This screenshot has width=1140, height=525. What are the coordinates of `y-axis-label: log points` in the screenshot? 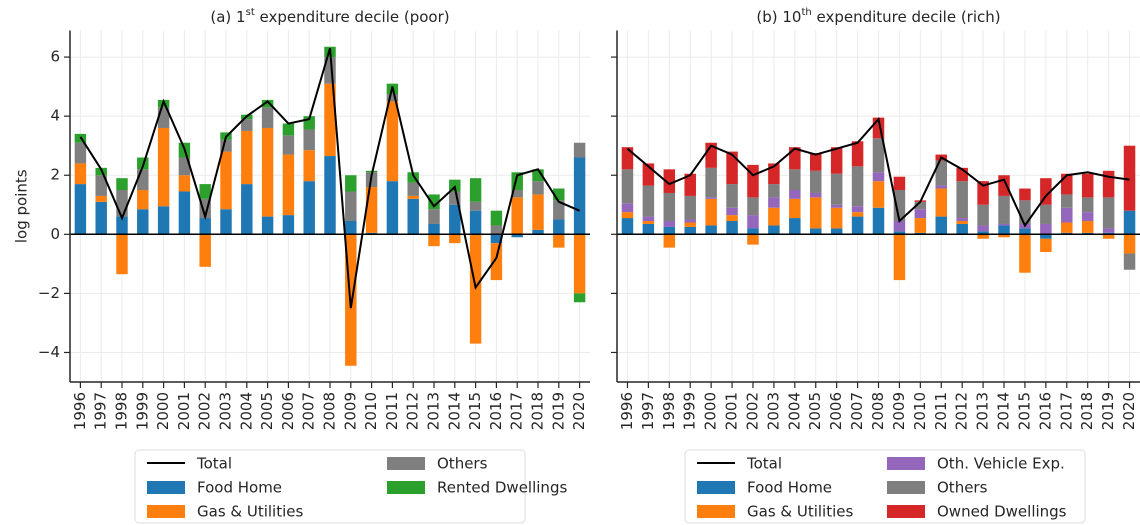 It's located at (22, 206).